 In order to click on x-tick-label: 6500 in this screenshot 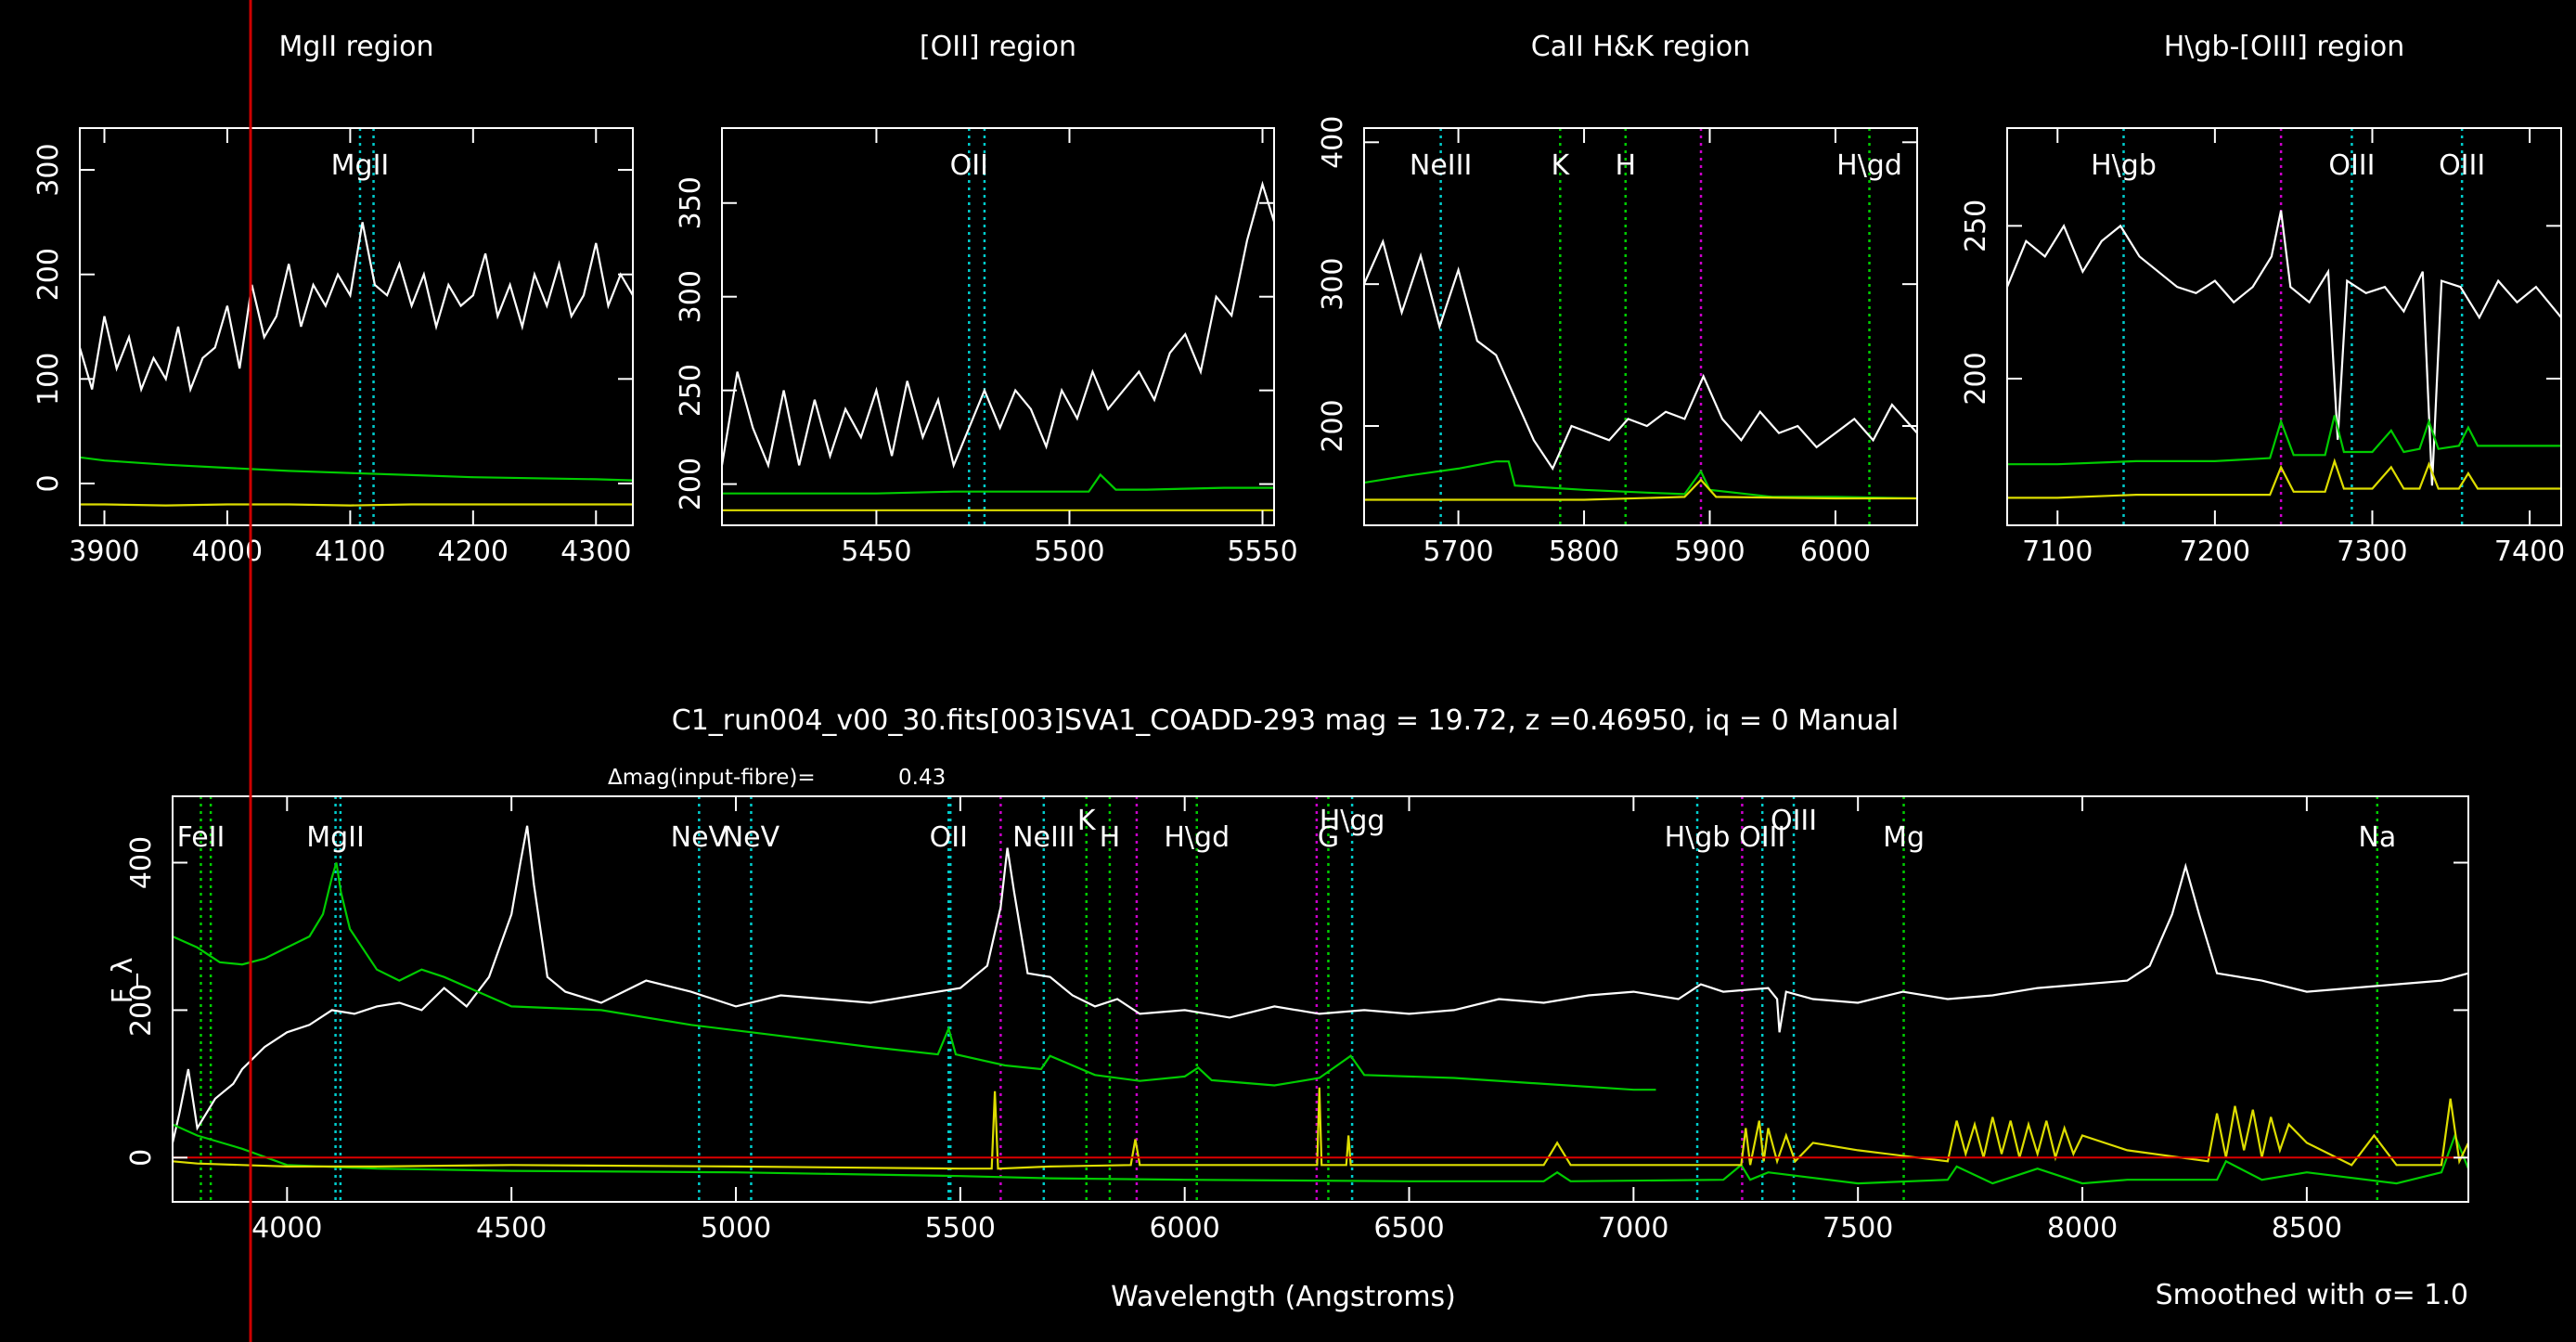, I will do `click(1409, 1228)`.